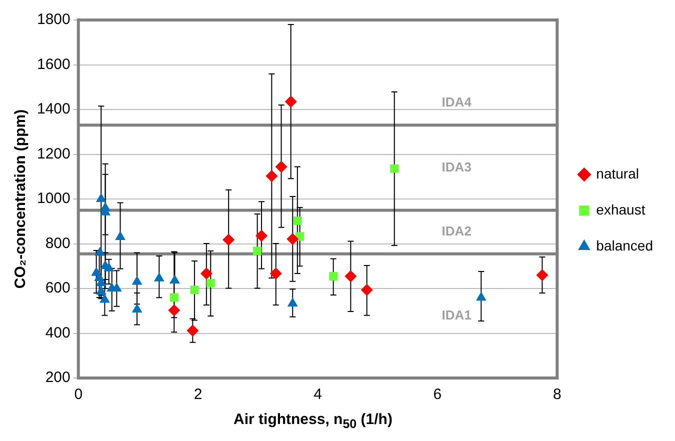 This screenshot has height=441, width=675. What do you see at coordinates (57, 333) in the screenshot?
I see `y-tick-label: 400` at bounding box center [57, 333].